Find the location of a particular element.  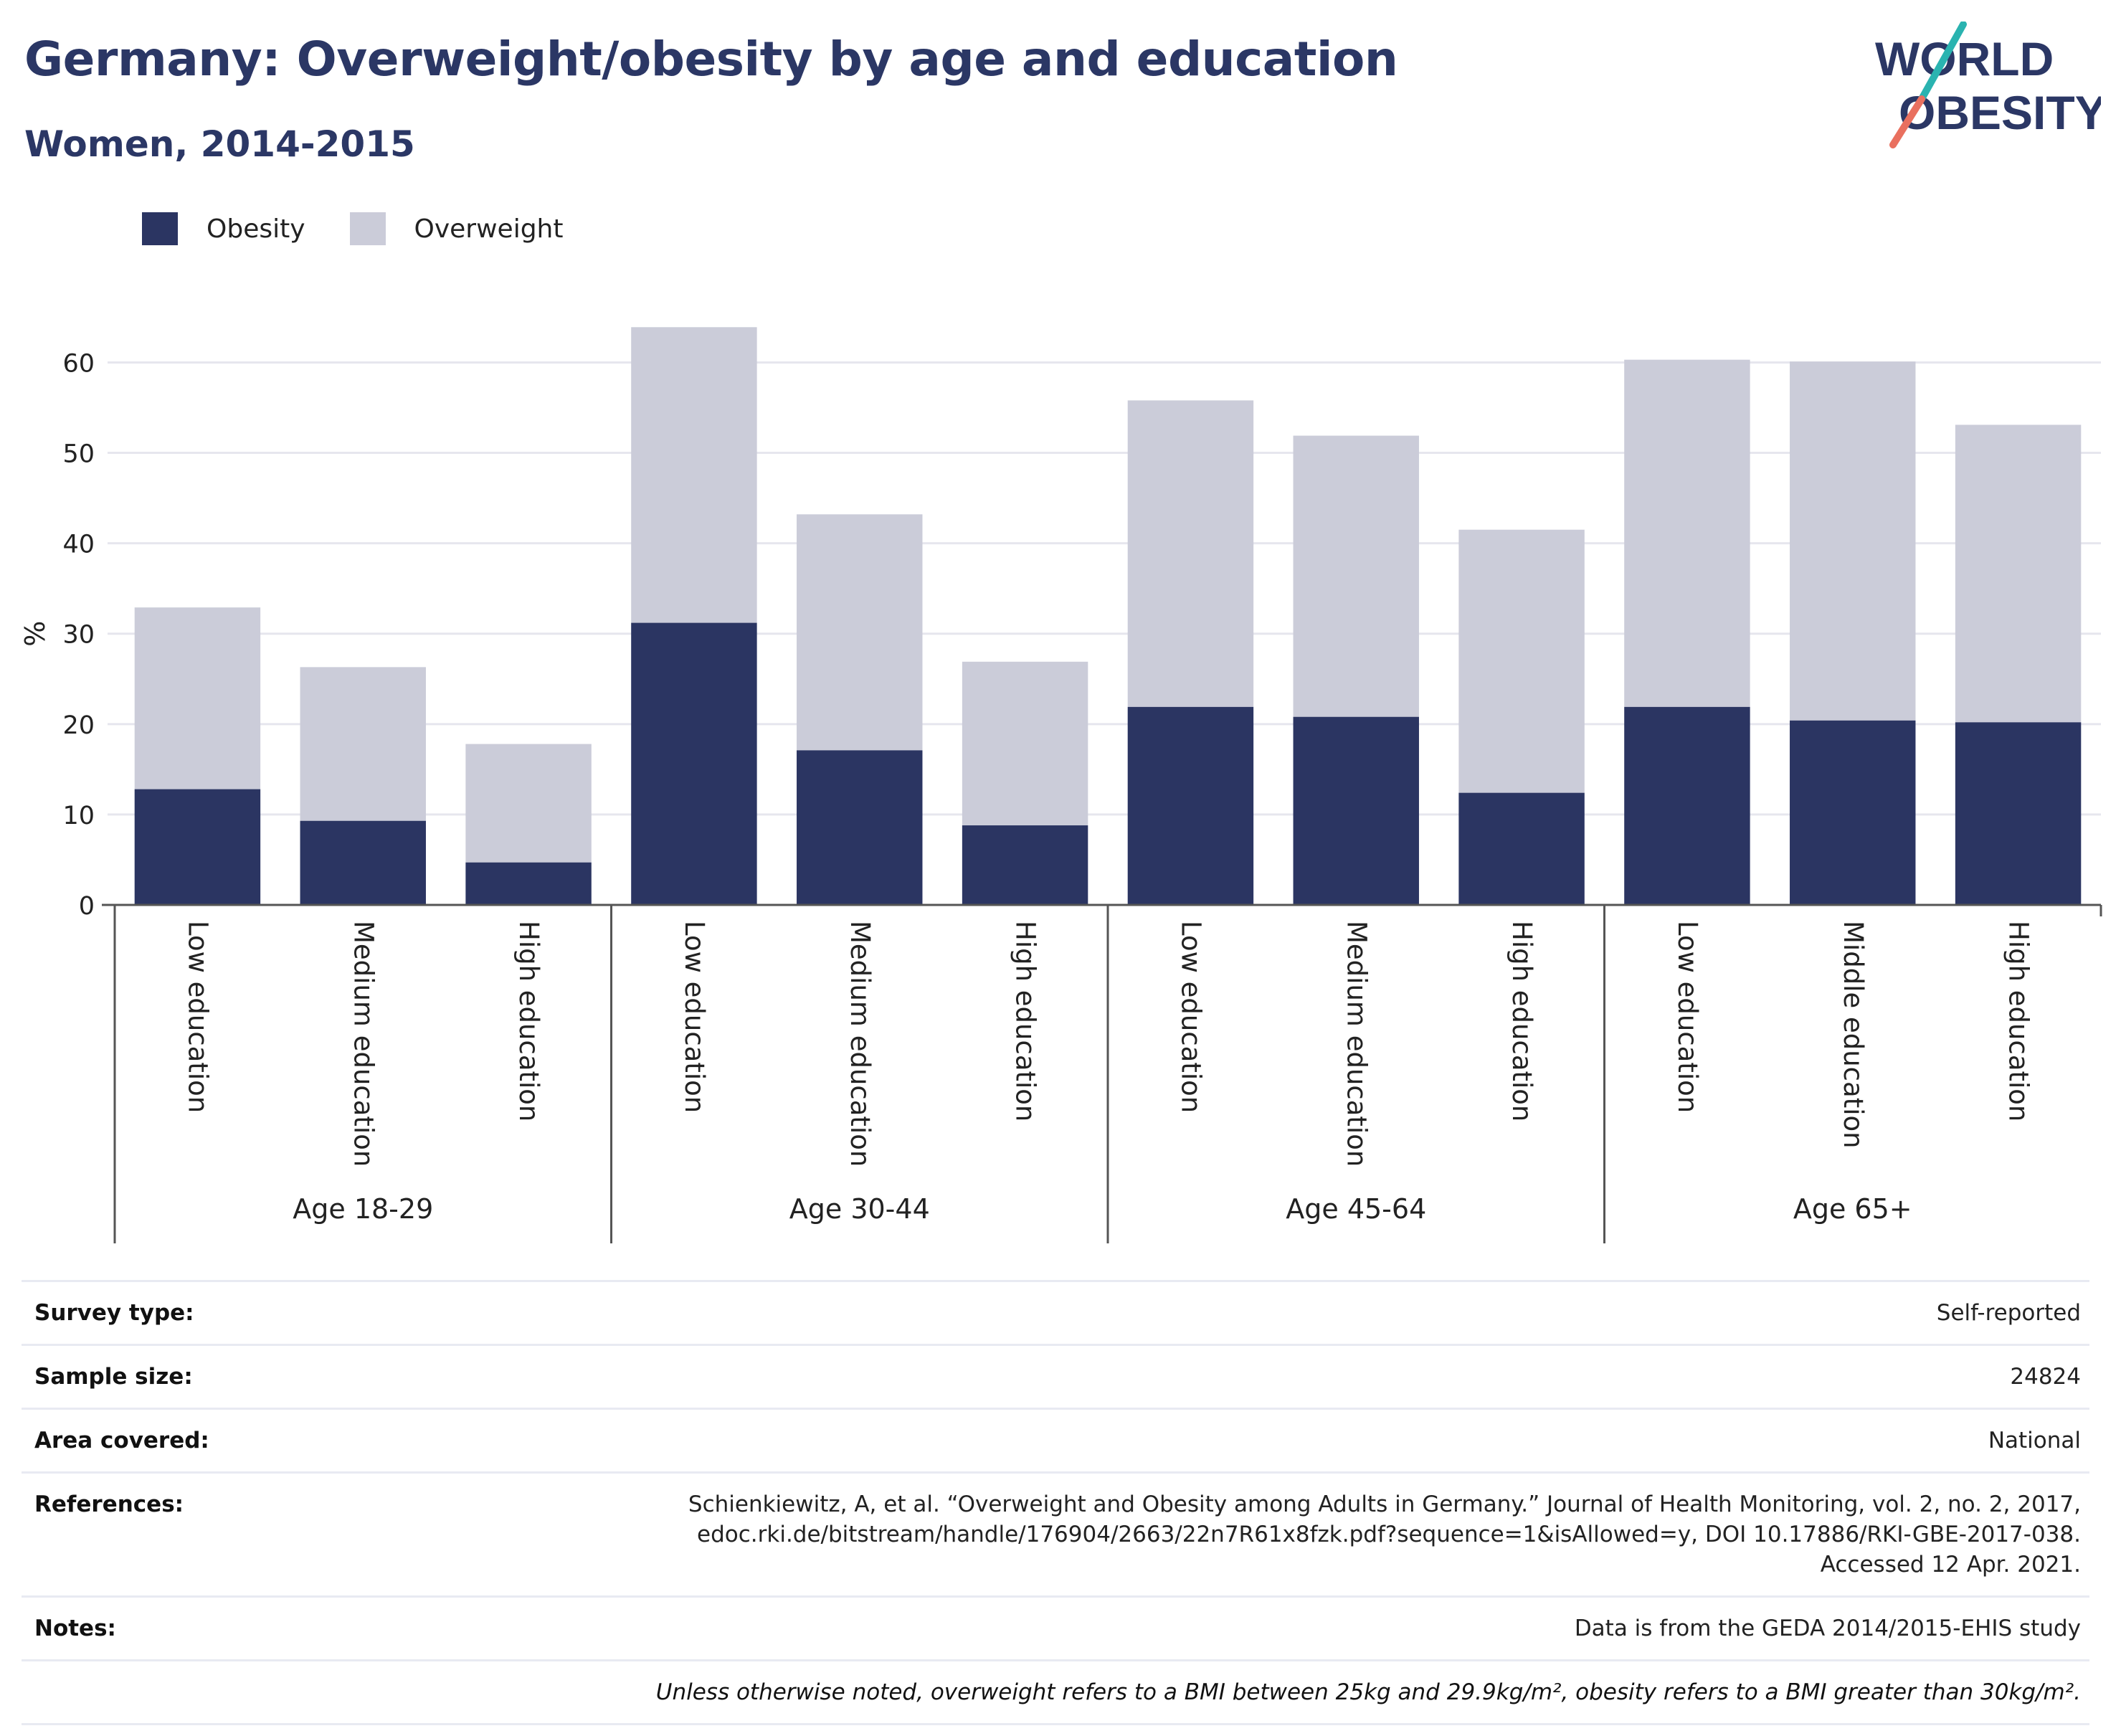

y-tick-label-0: 0 is located at coordinates (87, 907).